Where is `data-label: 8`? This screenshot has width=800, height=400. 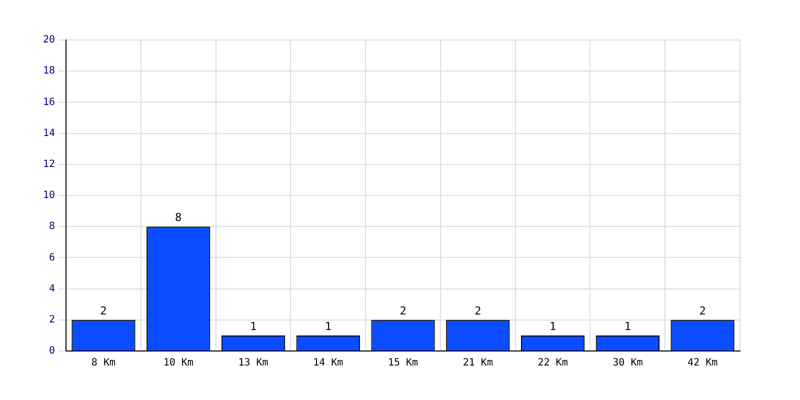 data-label: 8 is located at coordinates (178, 217).